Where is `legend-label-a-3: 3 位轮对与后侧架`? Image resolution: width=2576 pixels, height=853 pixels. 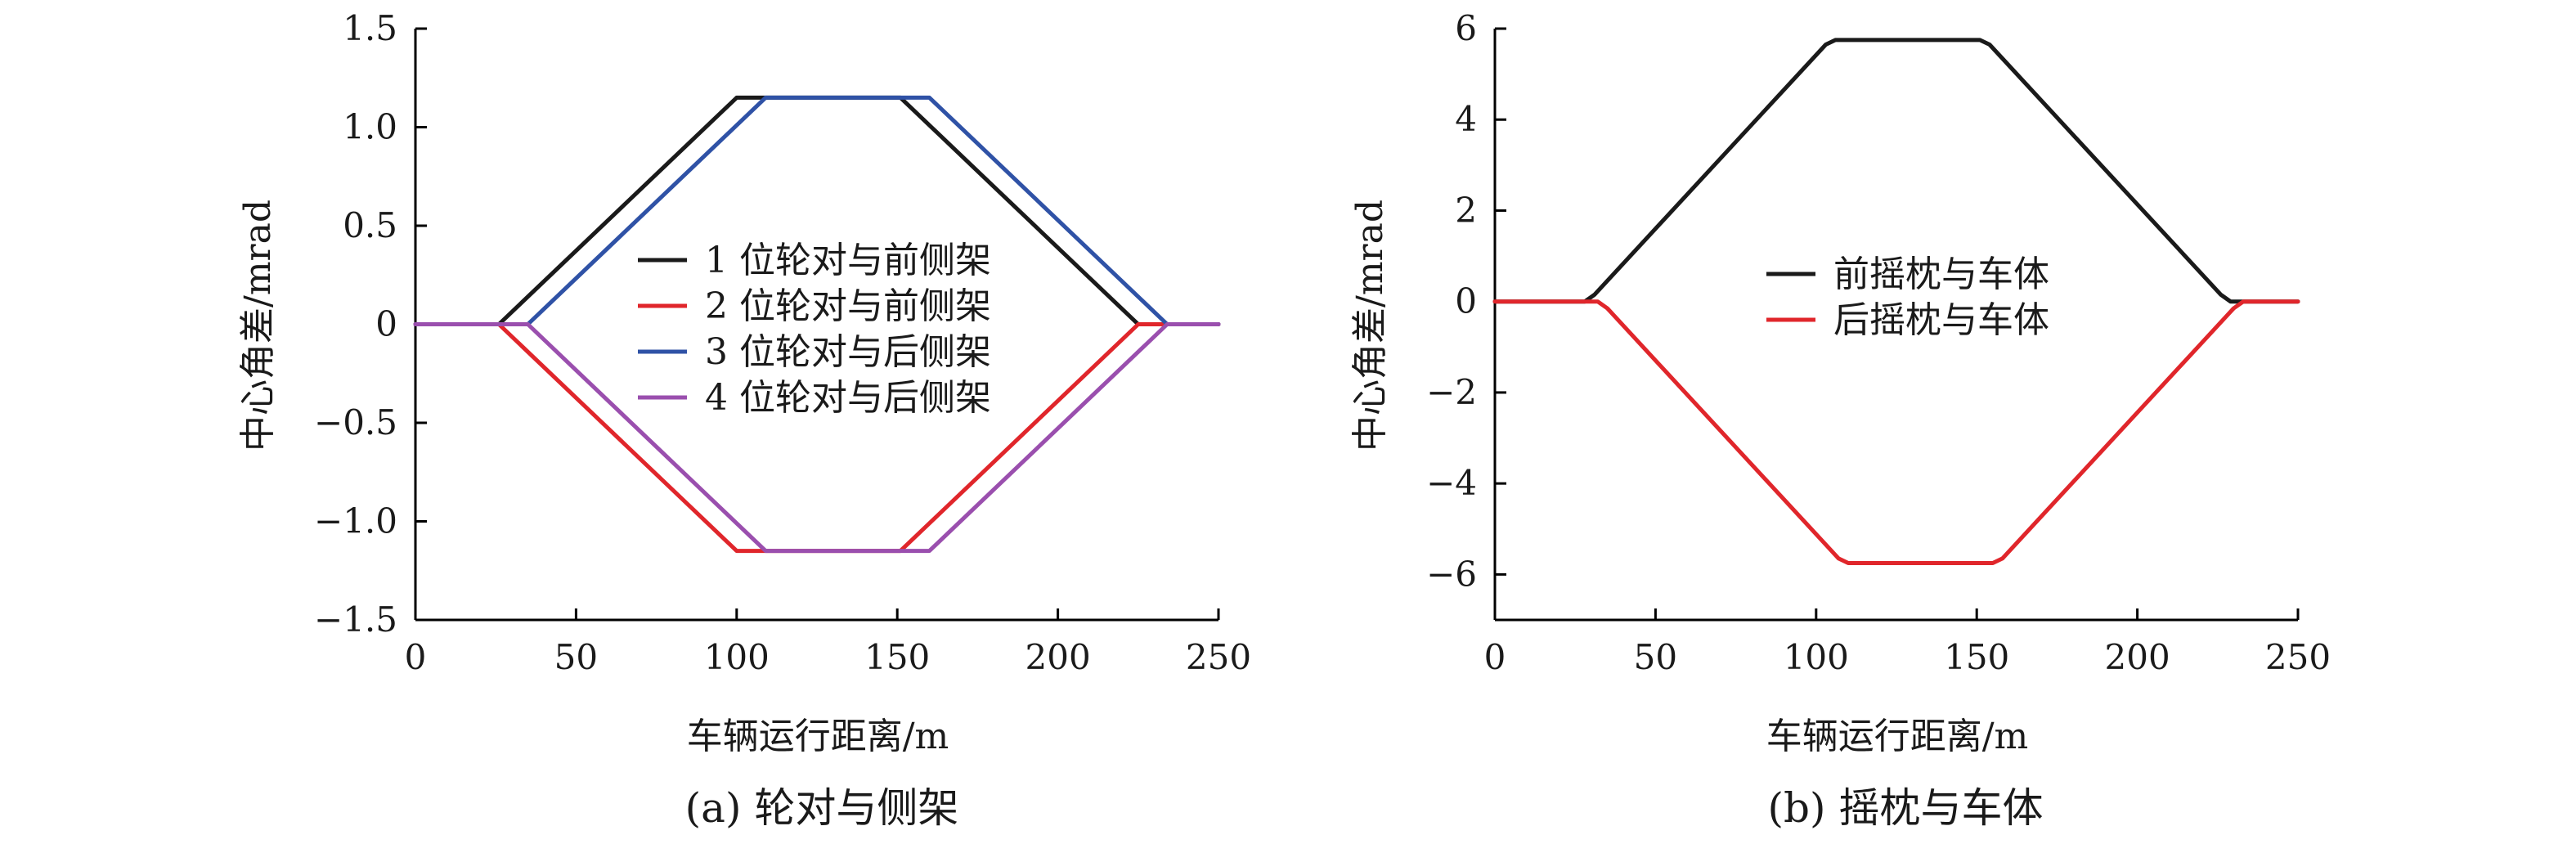
legend-label-a-3: 3 位轮对与后侧架 is located at coordinates (848, 352).